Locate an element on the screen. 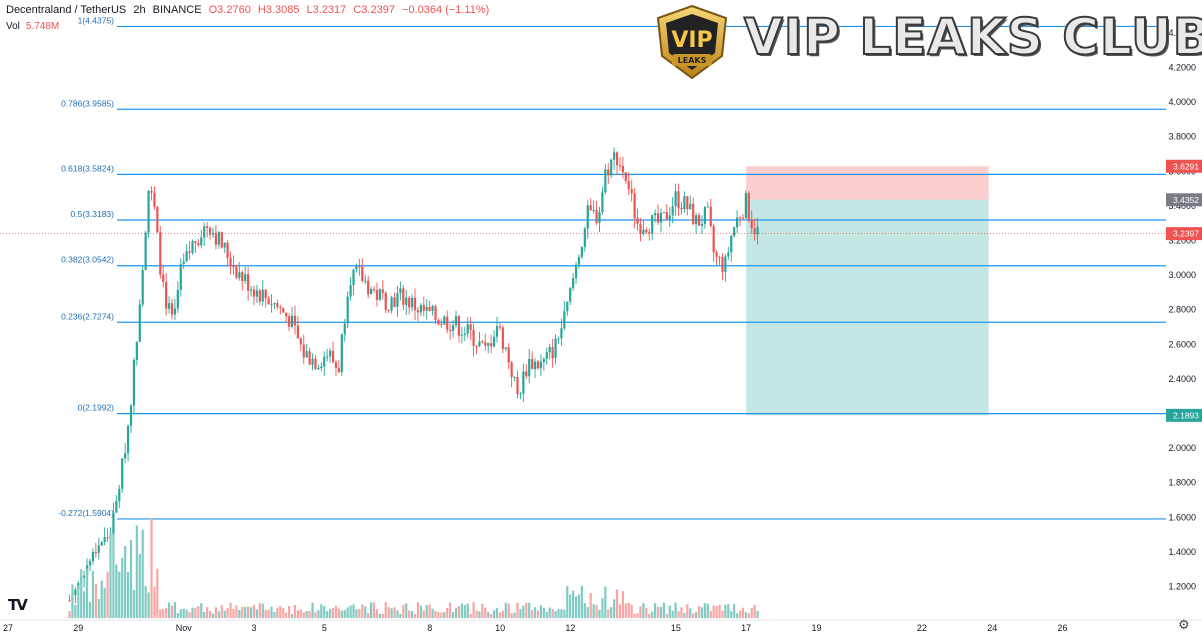 The height and width of the screenshot is (633, 1202). stop-loss-zone is located at coordinates (867, 183).